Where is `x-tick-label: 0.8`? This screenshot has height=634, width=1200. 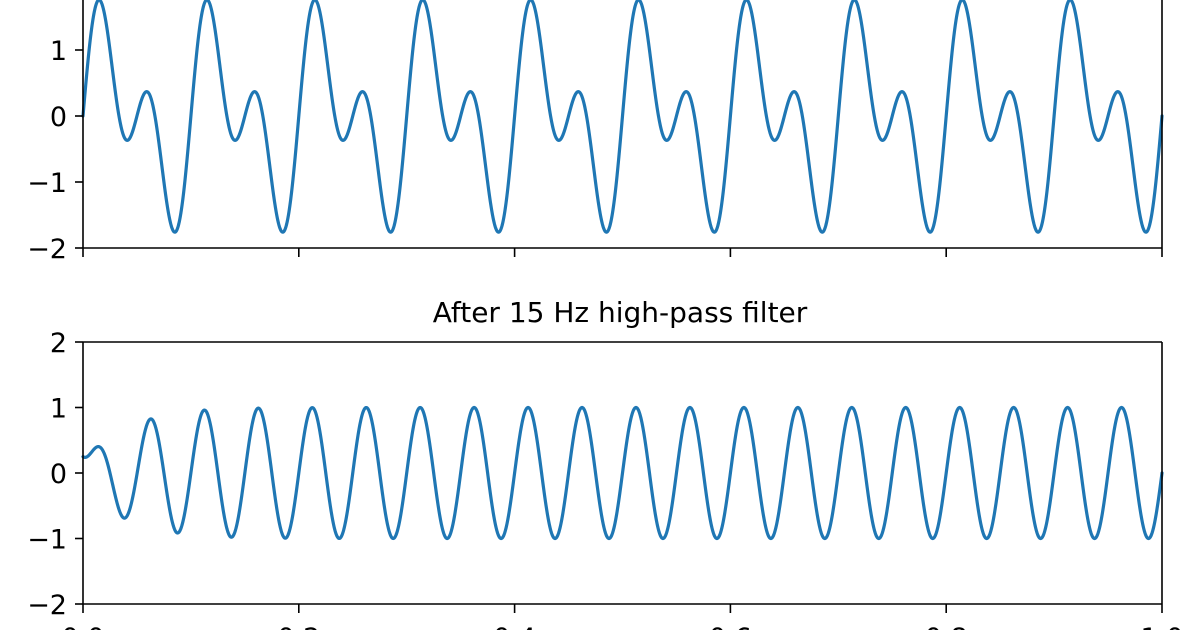
x-tick-label: 0.8 is located at coordinates (946, 626).